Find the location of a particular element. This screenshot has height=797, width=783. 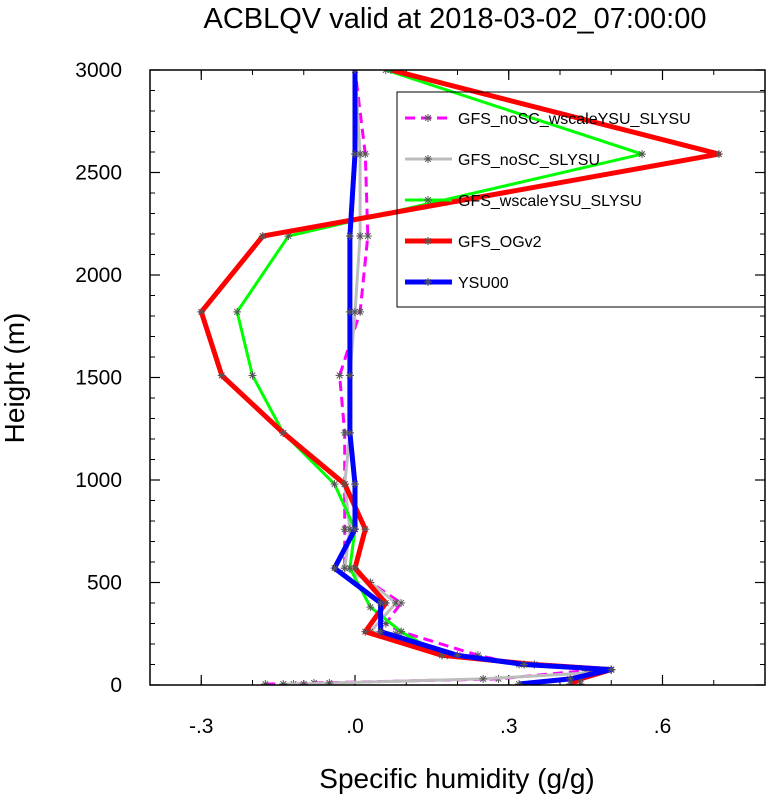

x-tick-label: .6 is located at coordinates (663, 726).